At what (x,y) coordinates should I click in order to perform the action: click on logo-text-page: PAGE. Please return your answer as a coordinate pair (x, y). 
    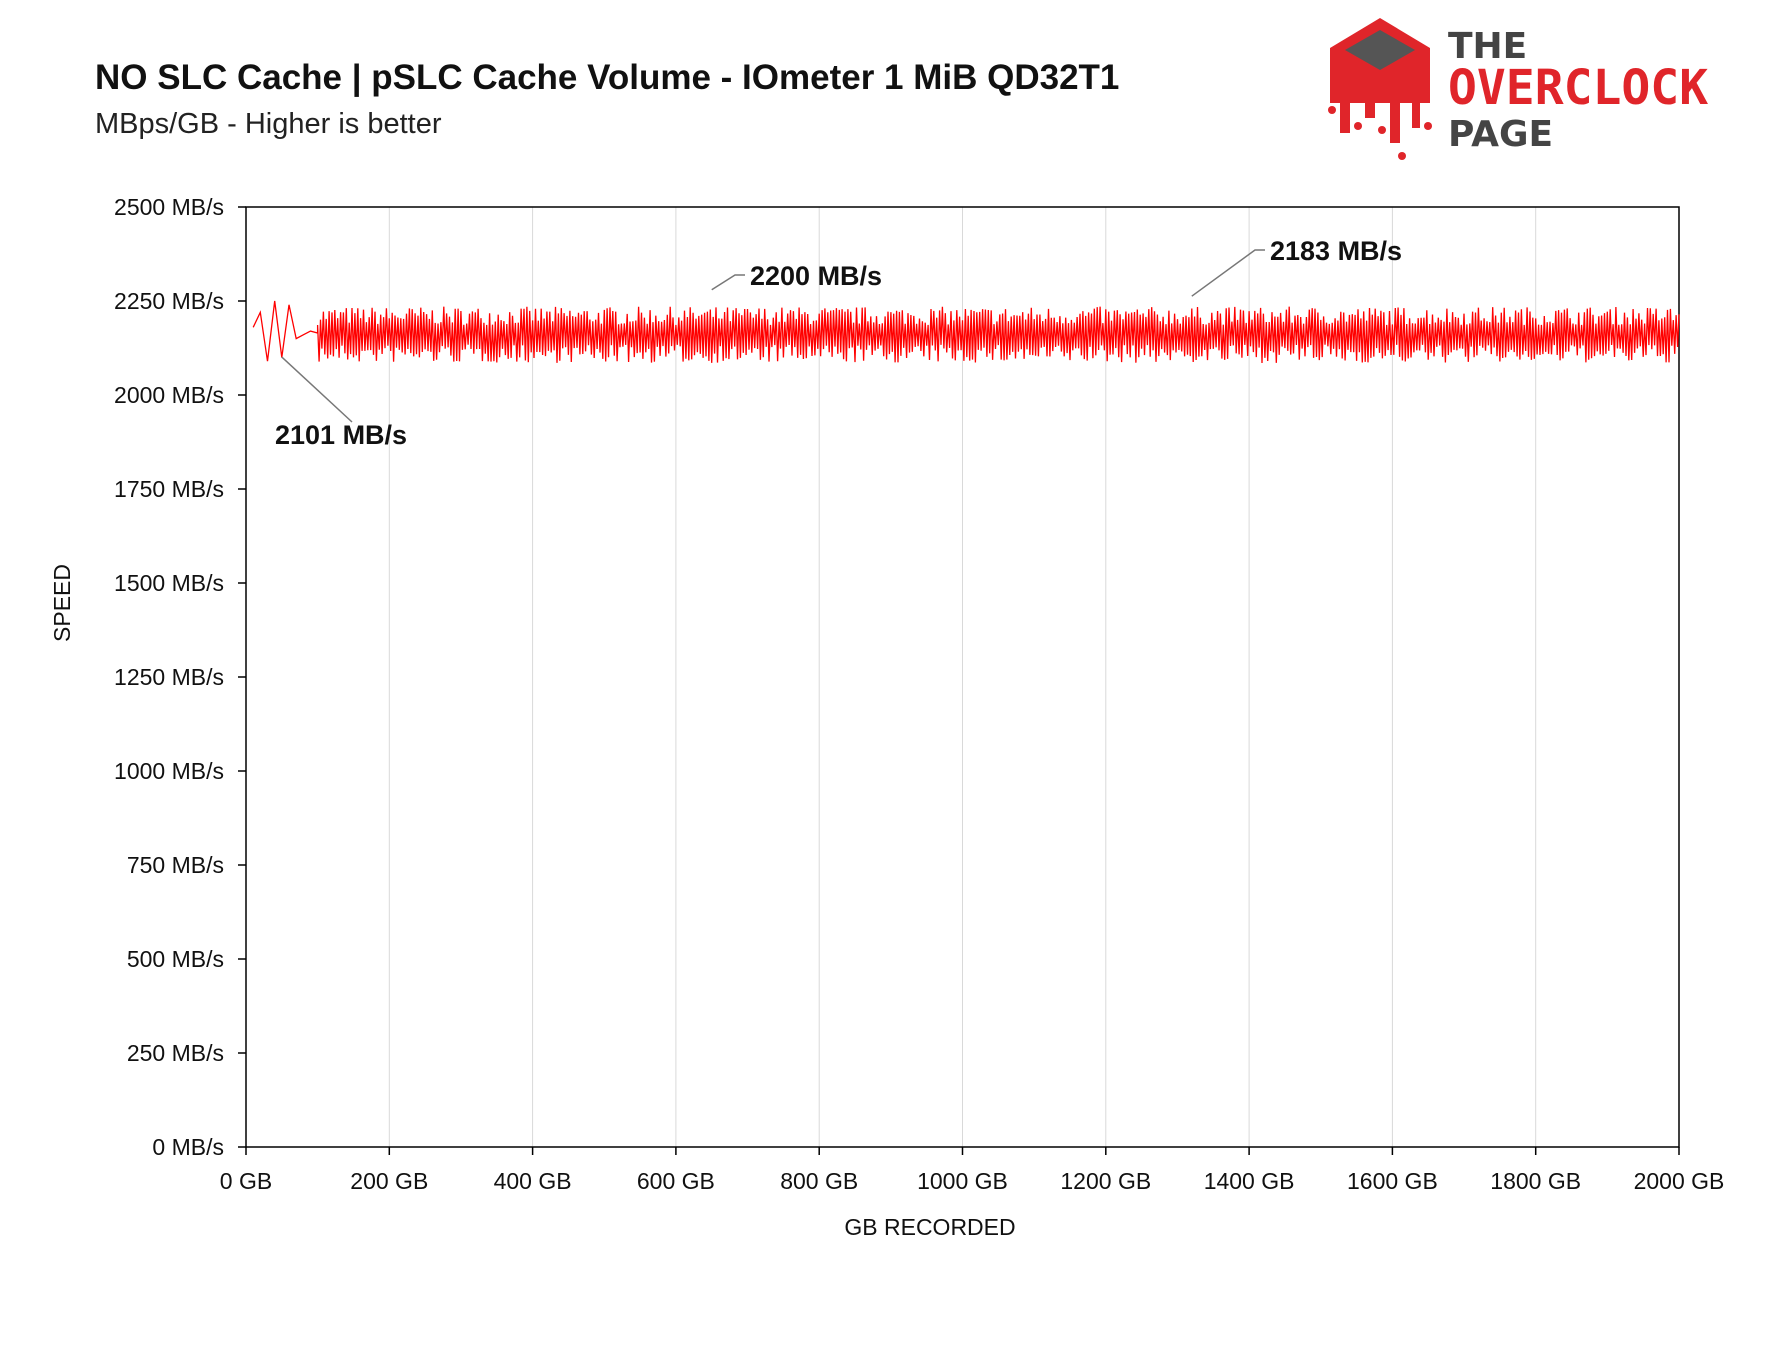
    Looking at the image, I should click on (1500, 134).